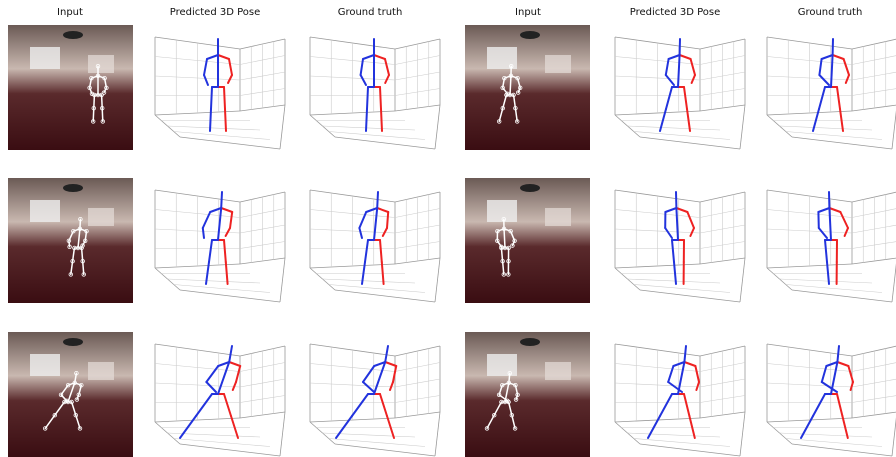 This screenshot has width=896, height=457. Describe the element at coordinates (215, 12) in the screenshot. I see `column-header: Predicted 3D Pose` at that location.